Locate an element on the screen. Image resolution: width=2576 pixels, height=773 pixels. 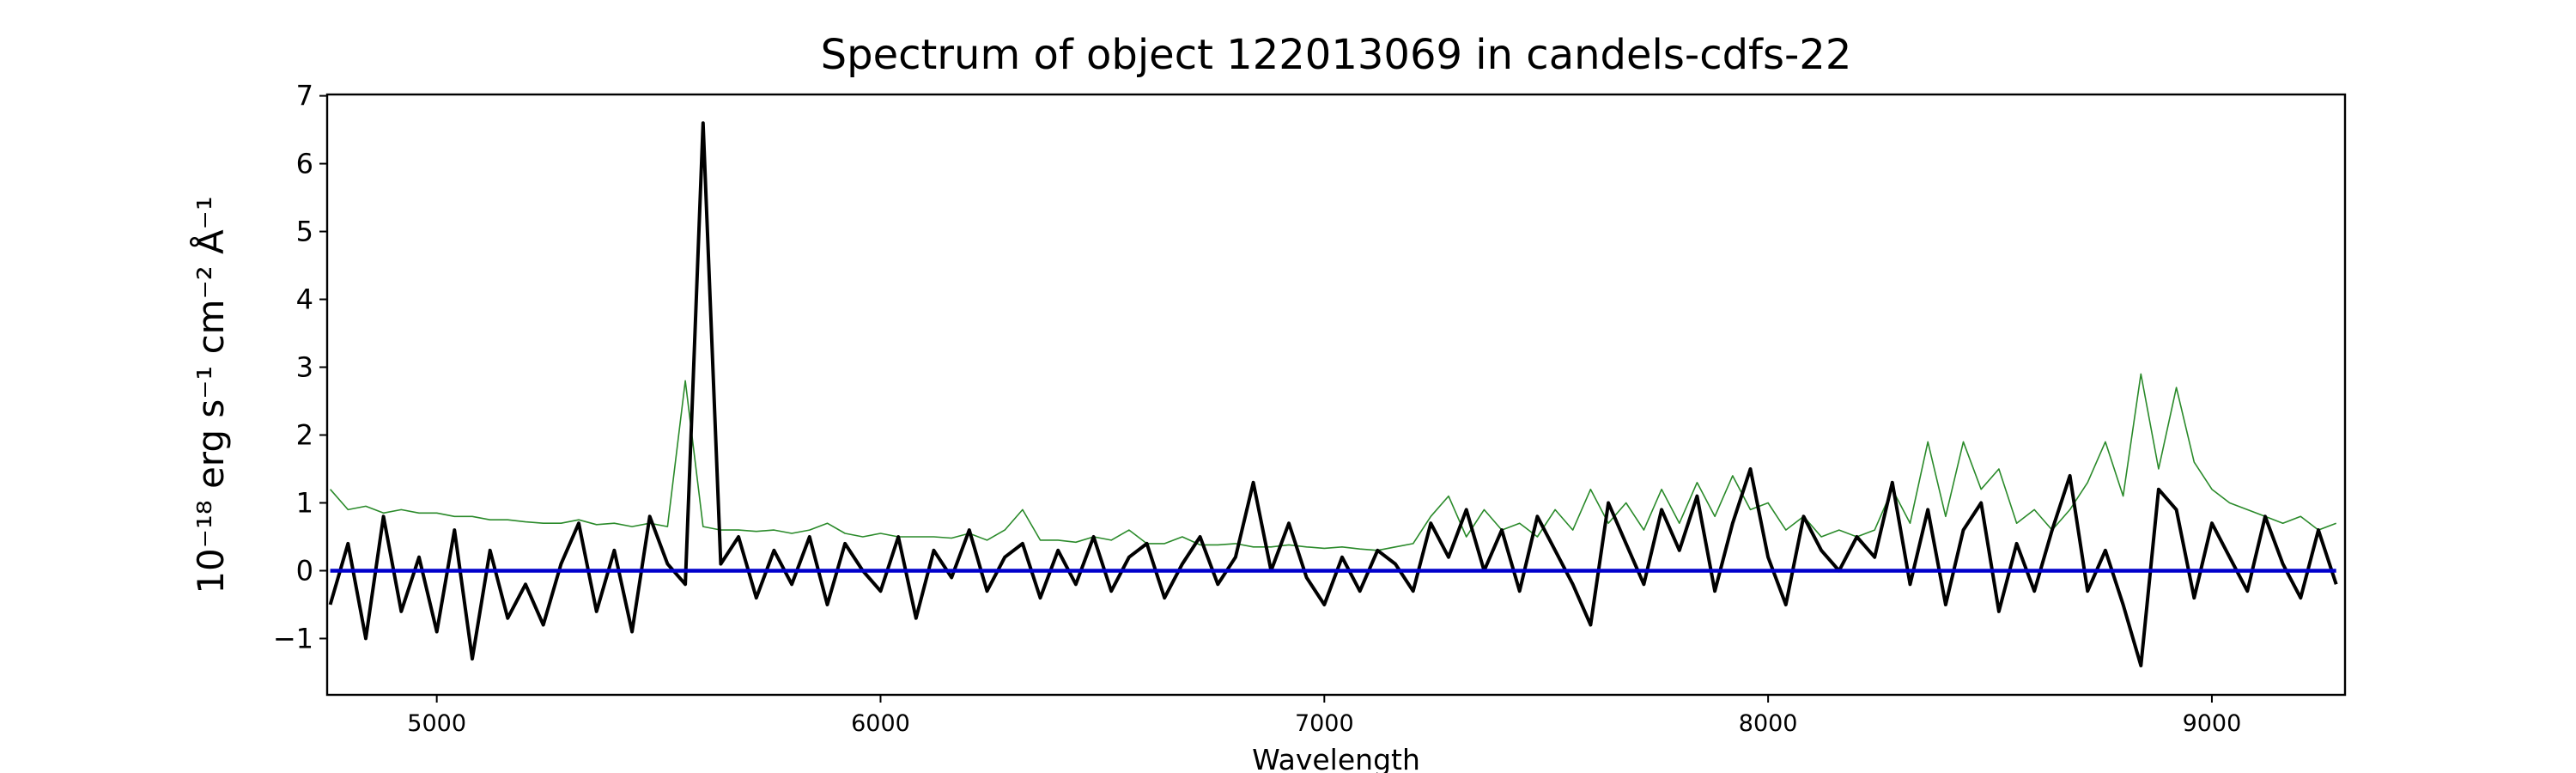
y-axis-label: 10⁻¹⁸ erg s⁻¹ cm⁻² Å⁻¹ is located at coordinates (210, 394).